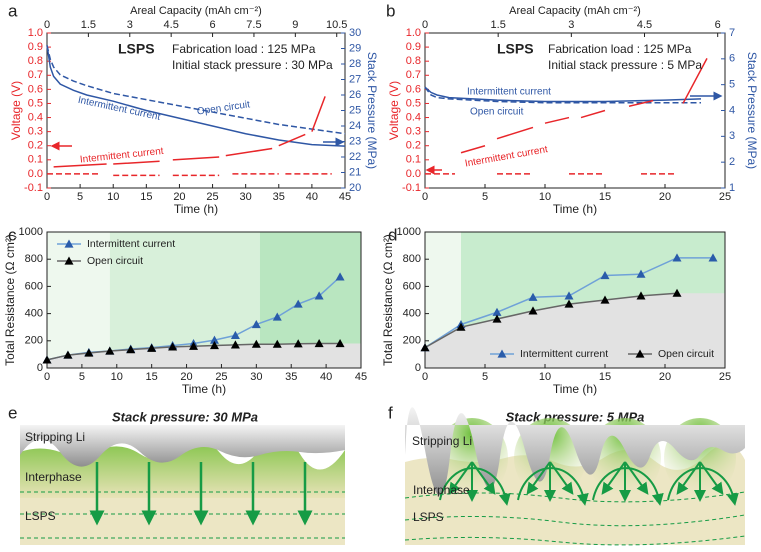 This screenshot has height=552, width=761. Describe the element at coordinates (498, 25) in the screenshot. I see `x2-tick-label: 1.5` at that location.